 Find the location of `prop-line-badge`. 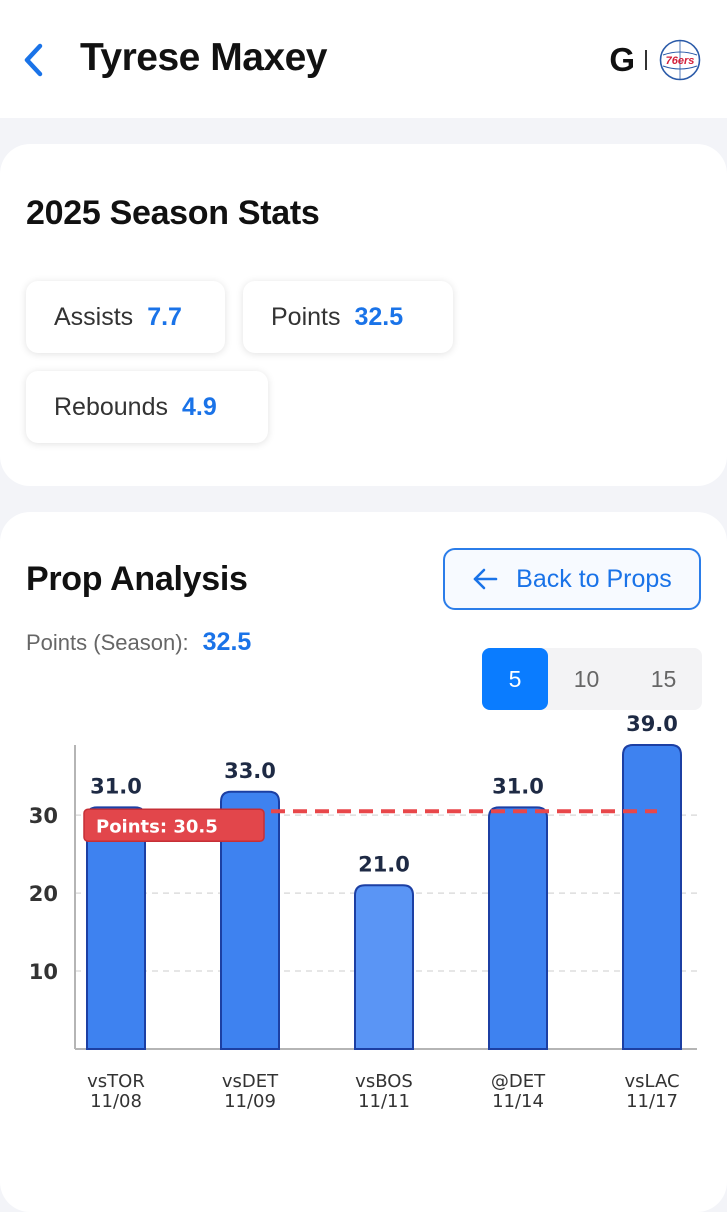

prop-line-badge is located at coordinates (174, 825).